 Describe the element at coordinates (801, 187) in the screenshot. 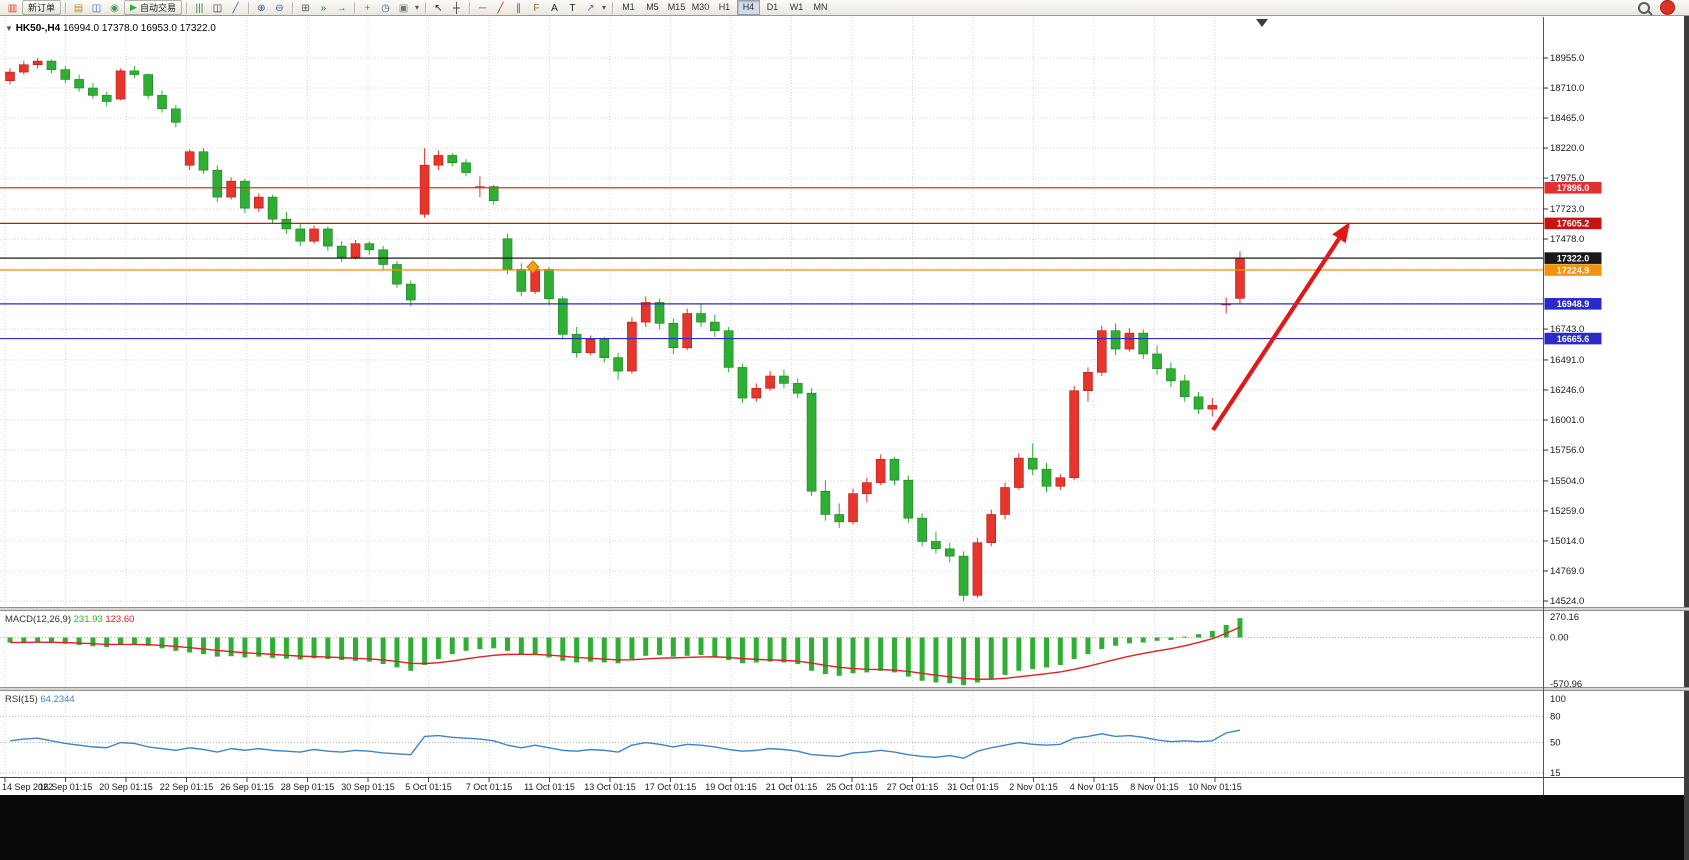

I see `hline-17896.0: 17896.0` at that location.